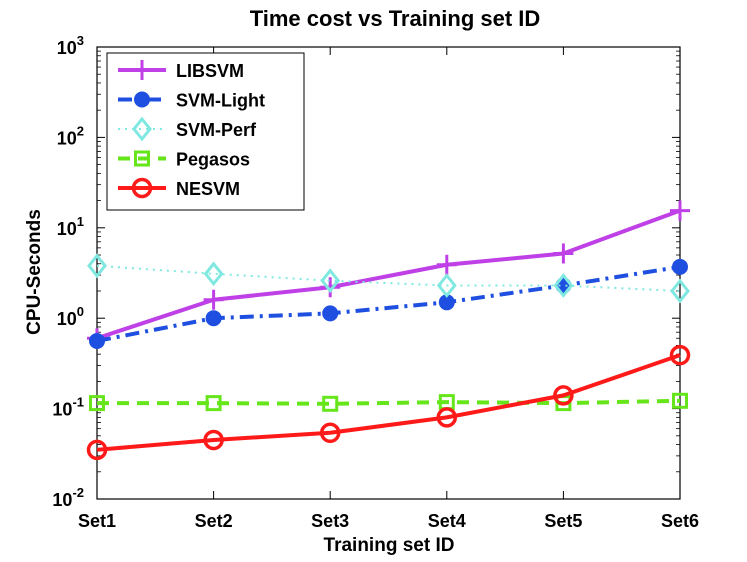  I want to click on series-svm-light, so click(388, 303).